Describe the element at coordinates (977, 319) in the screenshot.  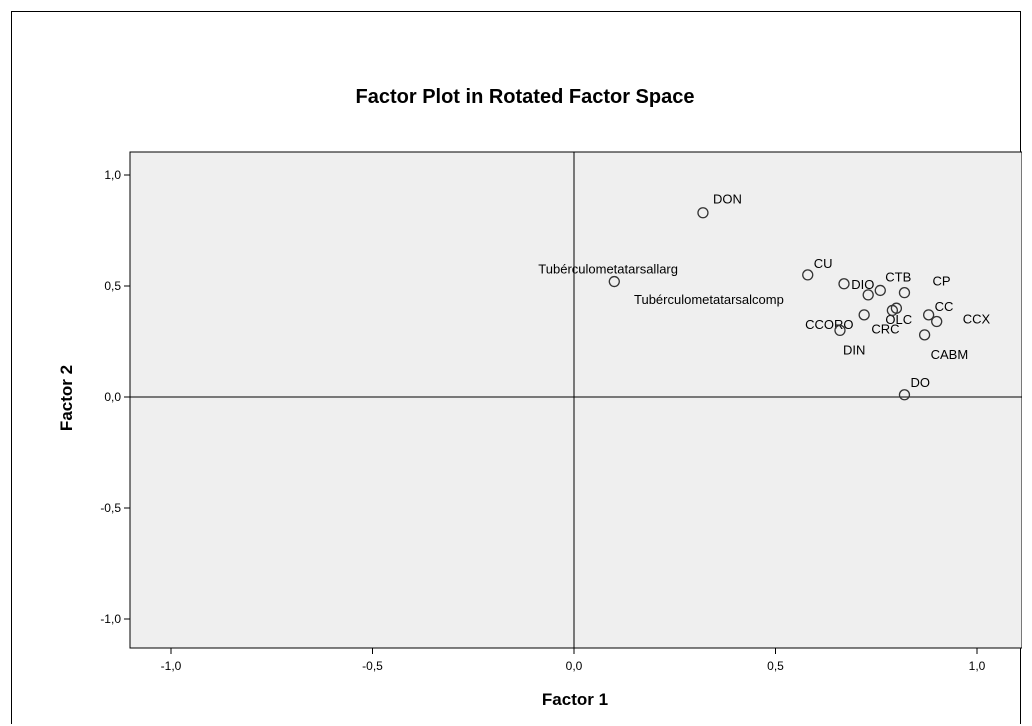
I see `point-label: CCX` at that location.